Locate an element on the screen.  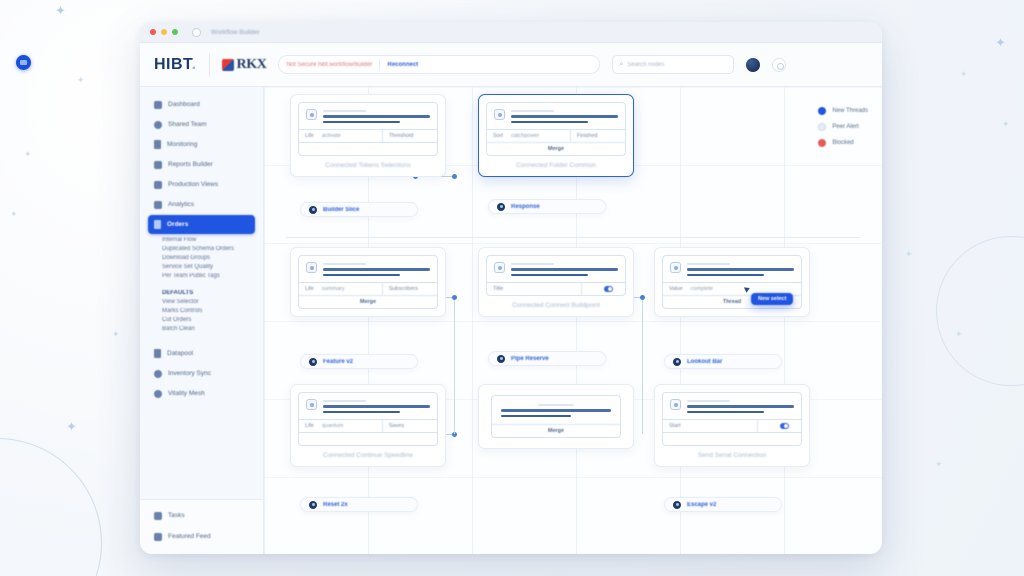
node-action-pill: Pipe Reserve is located at coordinates (547, 358).